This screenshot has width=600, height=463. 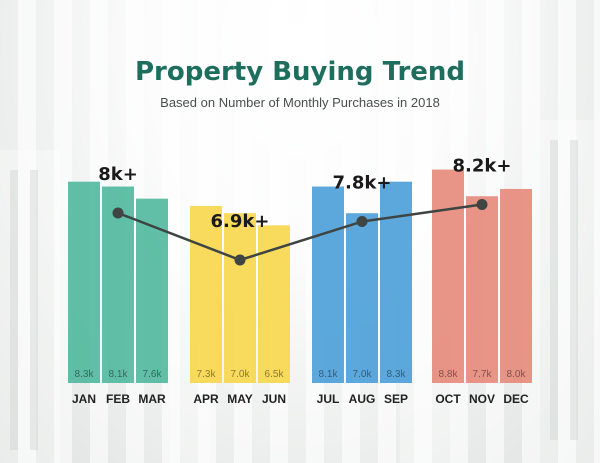 I want to click on month-label-jun: JUN, so click(x=274, y=399).